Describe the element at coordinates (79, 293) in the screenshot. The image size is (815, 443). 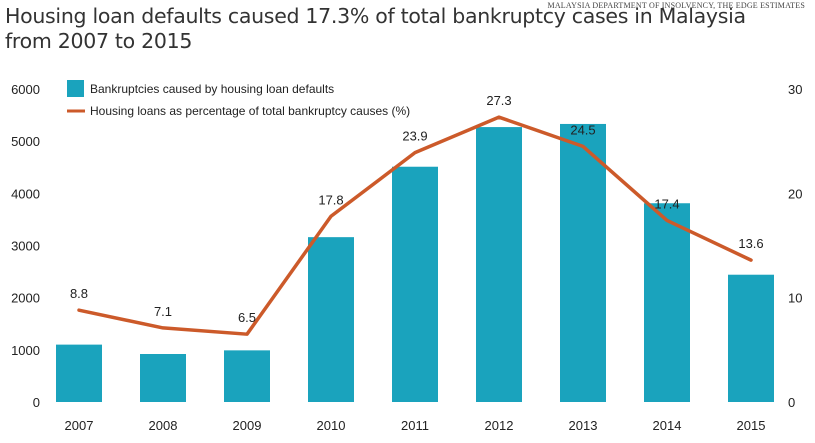
I see `data-label-2007: 8.8` at that location.